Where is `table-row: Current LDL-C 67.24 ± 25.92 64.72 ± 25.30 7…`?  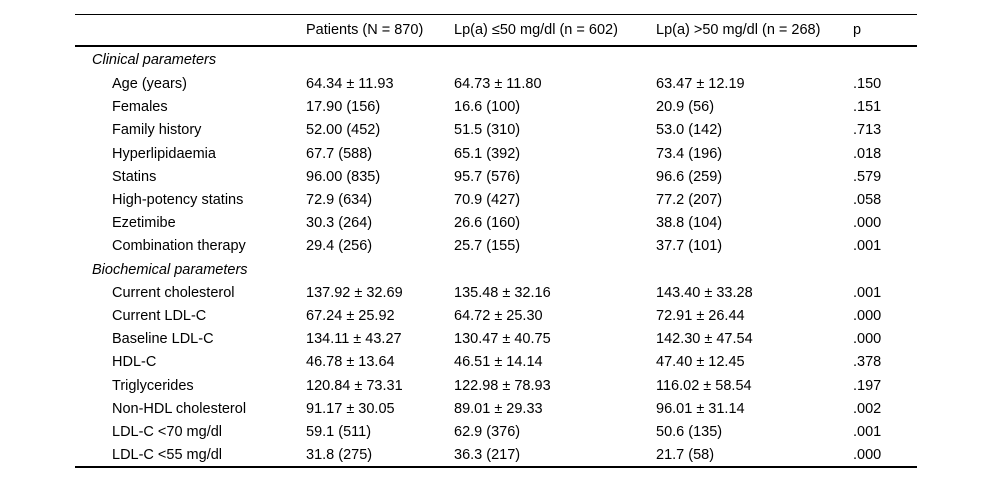 table-row: Current LDL-C 67.24 ± 25.92 64.72 ± 25.30 7… is located at coordinates (496, 315).